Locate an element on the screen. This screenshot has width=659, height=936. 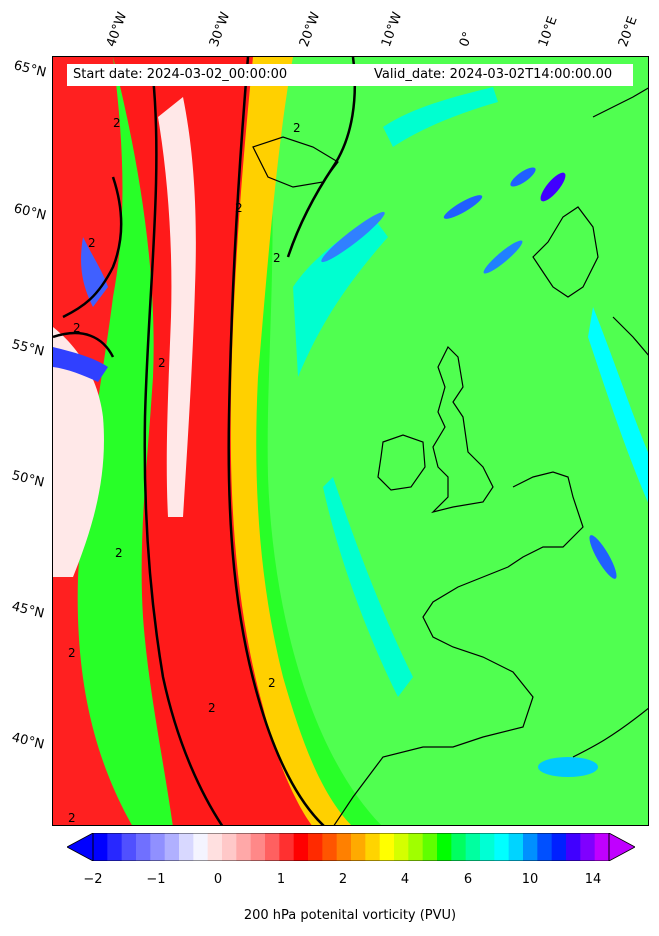
coastline-south is located at coordinates (610, 732).